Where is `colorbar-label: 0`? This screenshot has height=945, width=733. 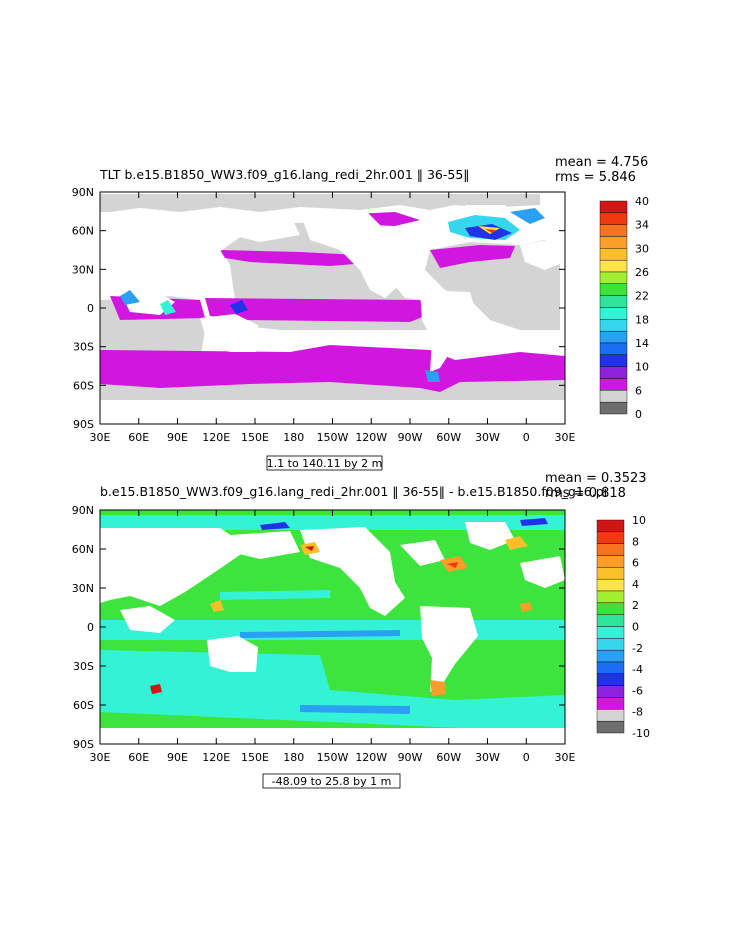
colorbar-label: 0 is located at coordinates (638, 414).